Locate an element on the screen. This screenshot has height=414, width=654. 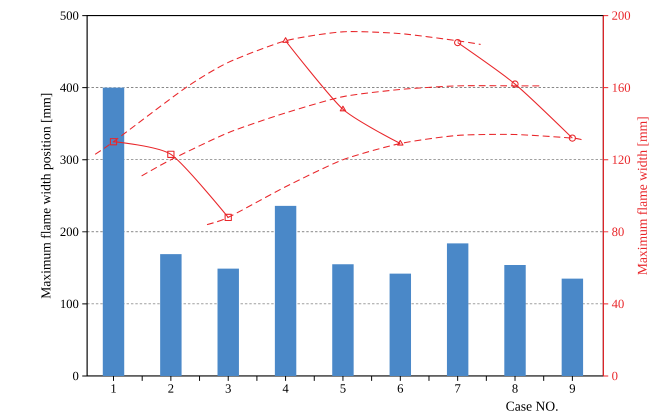
y2-tick-label: 160 is located at coordinates (621, 87).